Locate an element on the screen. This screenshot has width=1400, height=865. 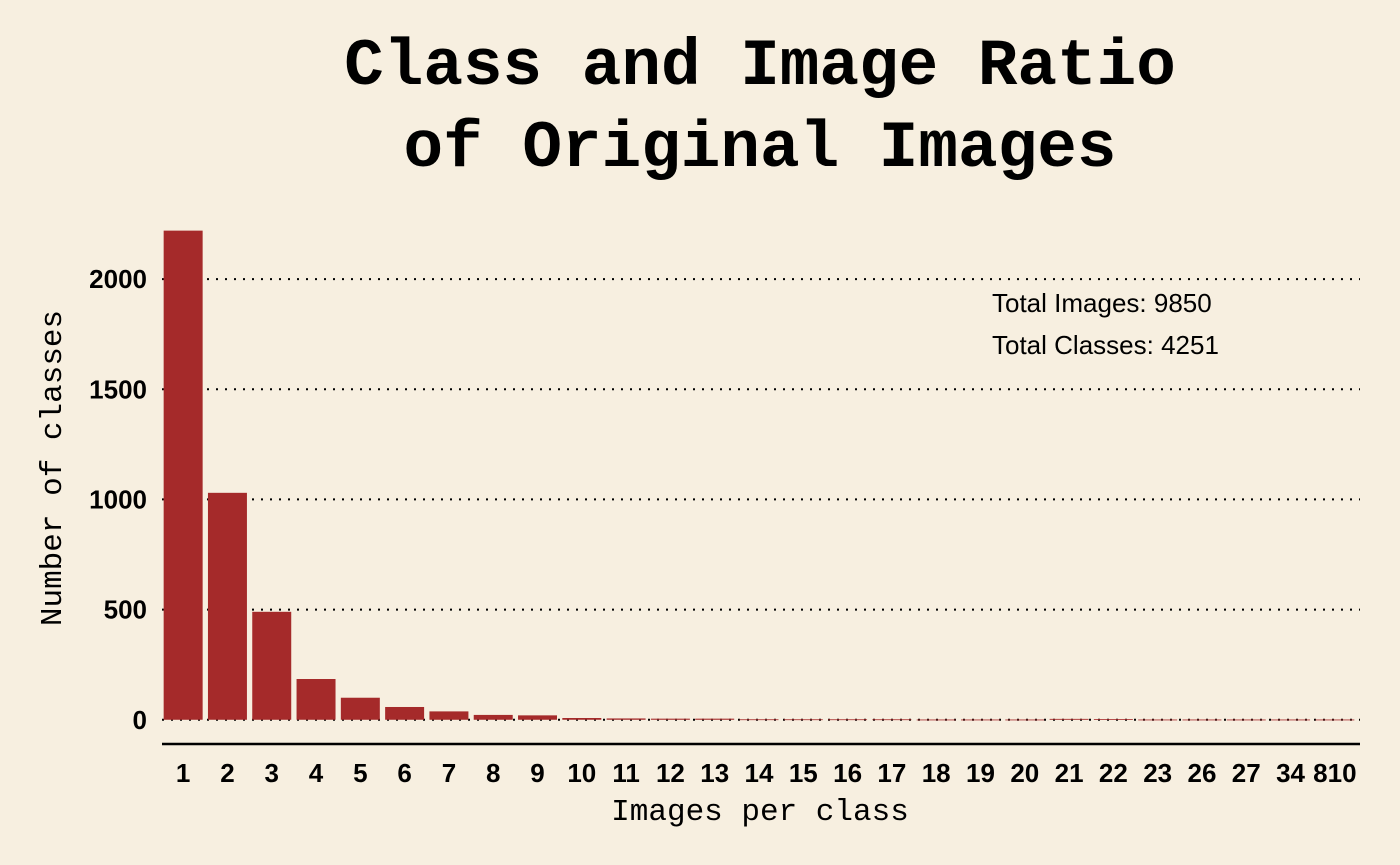
x-tick-label: 16 is located at coordinates (847, 773).